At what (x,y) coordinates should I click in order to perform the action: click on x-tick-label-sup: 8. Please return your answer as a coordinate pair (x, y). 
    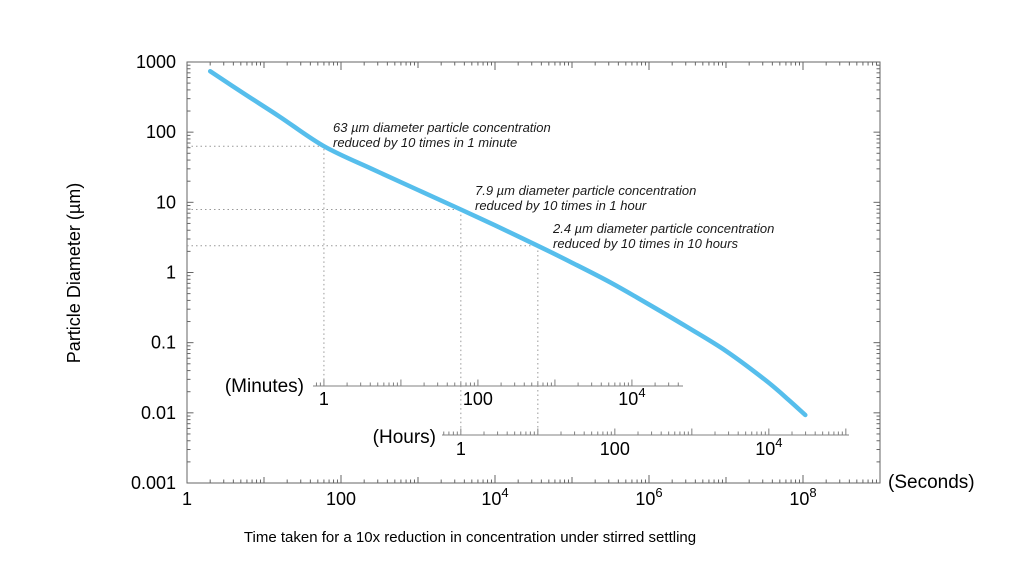
    Looking at the image, I should click on (812, 492).